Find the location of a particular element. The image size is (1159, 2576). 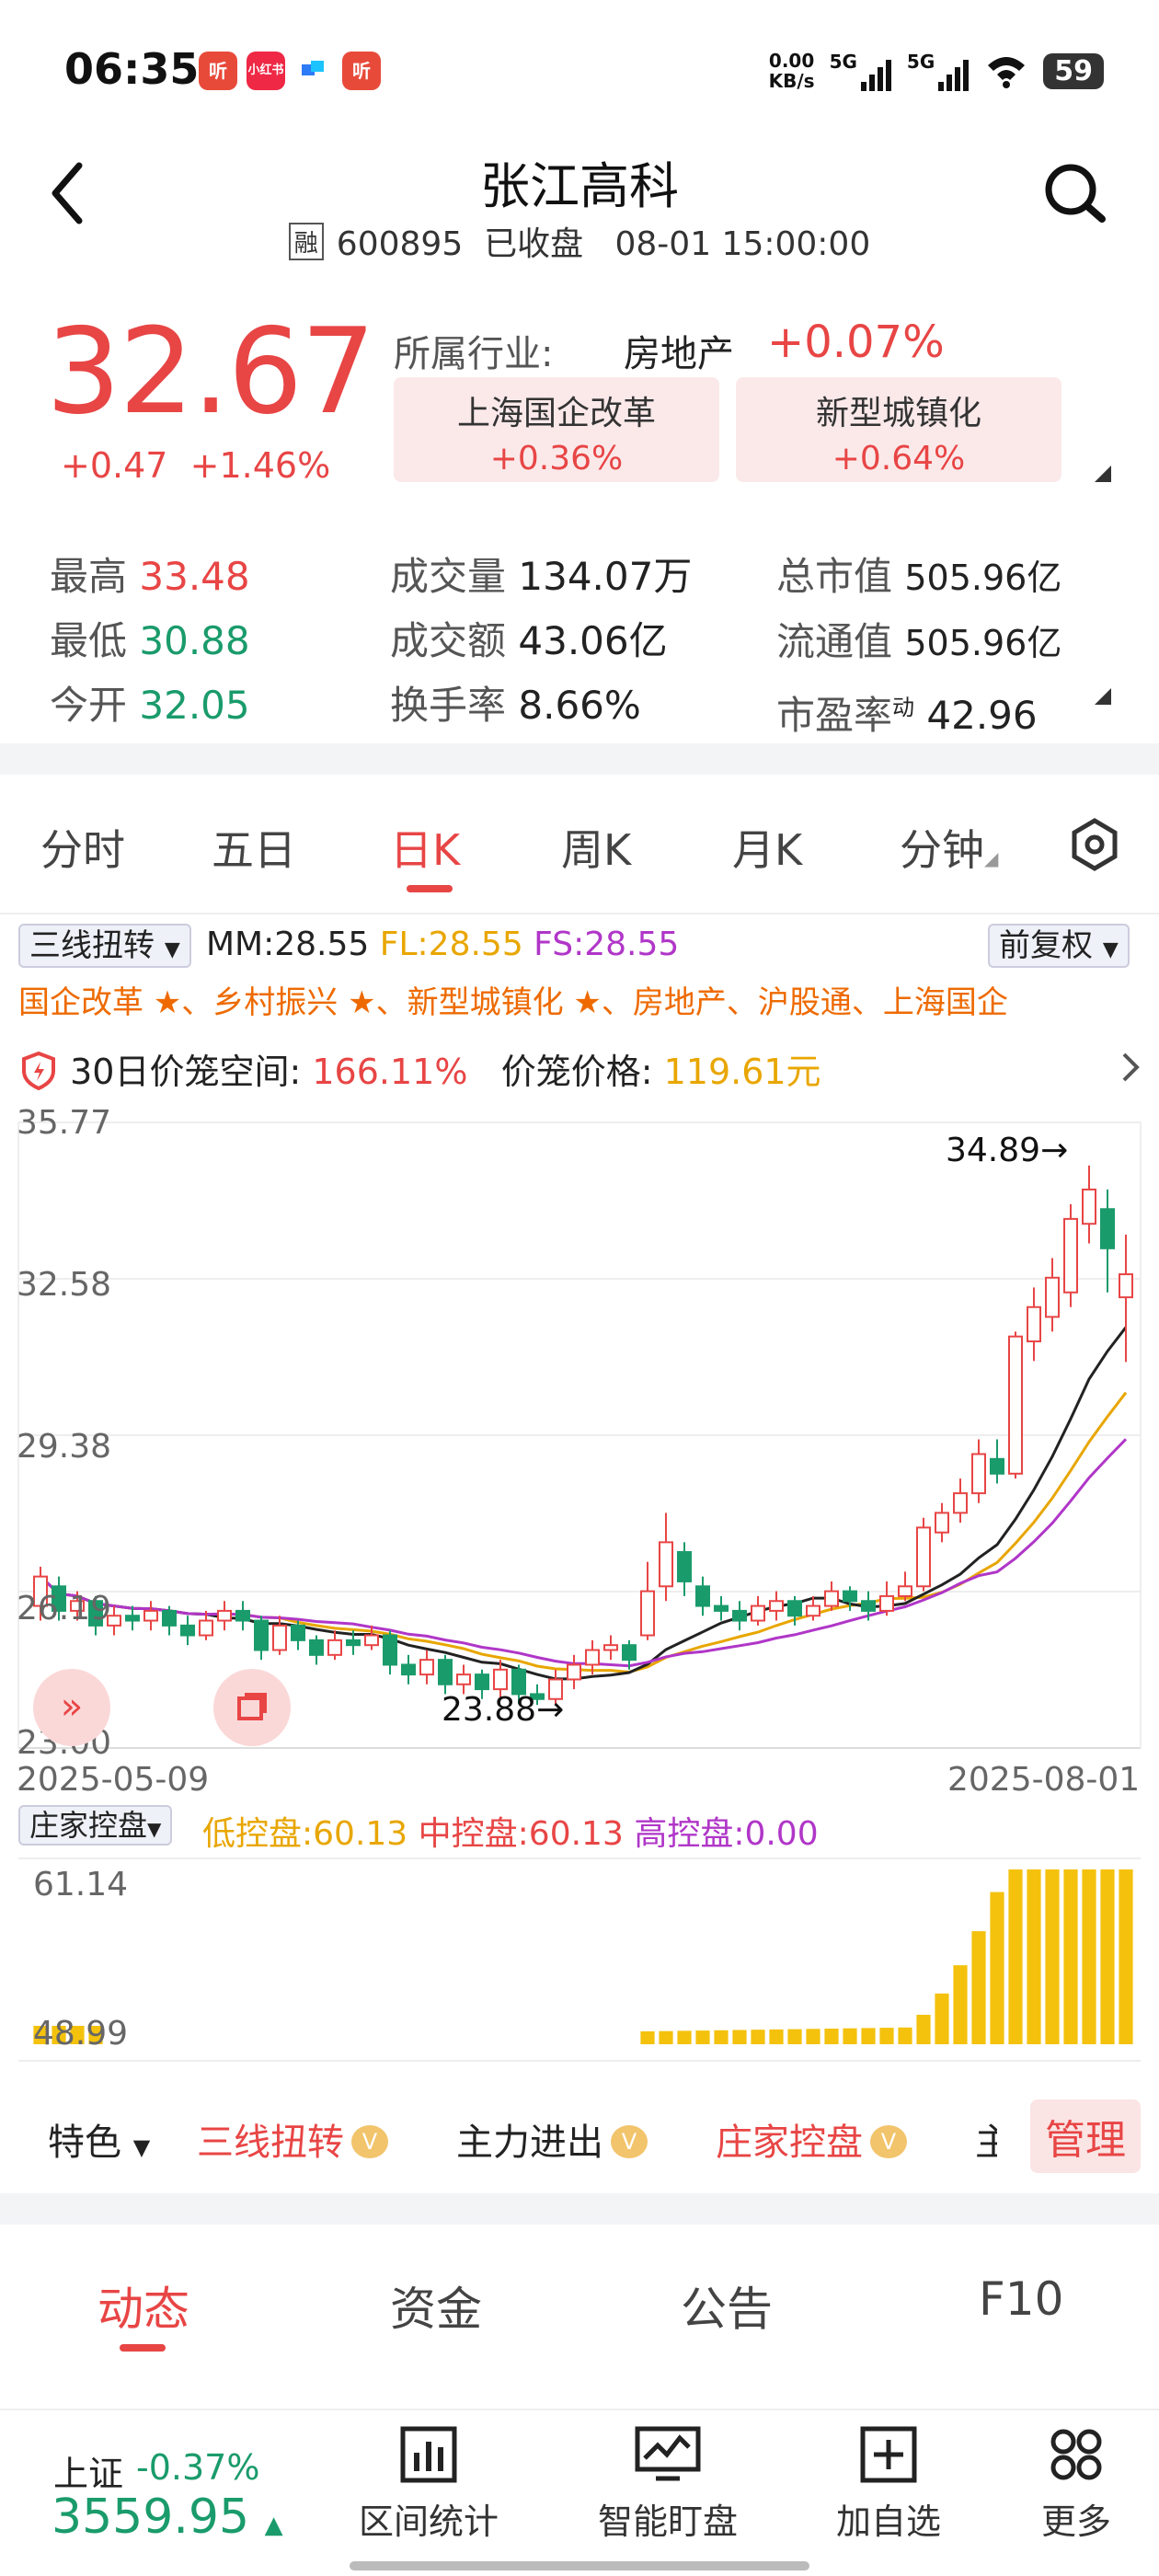

concept-tags: 国企改革 ★、乡村振兴 ★、新型城镇化 ★、房地产、沪股通、上海国企 is located at coordinates (513, 1002).